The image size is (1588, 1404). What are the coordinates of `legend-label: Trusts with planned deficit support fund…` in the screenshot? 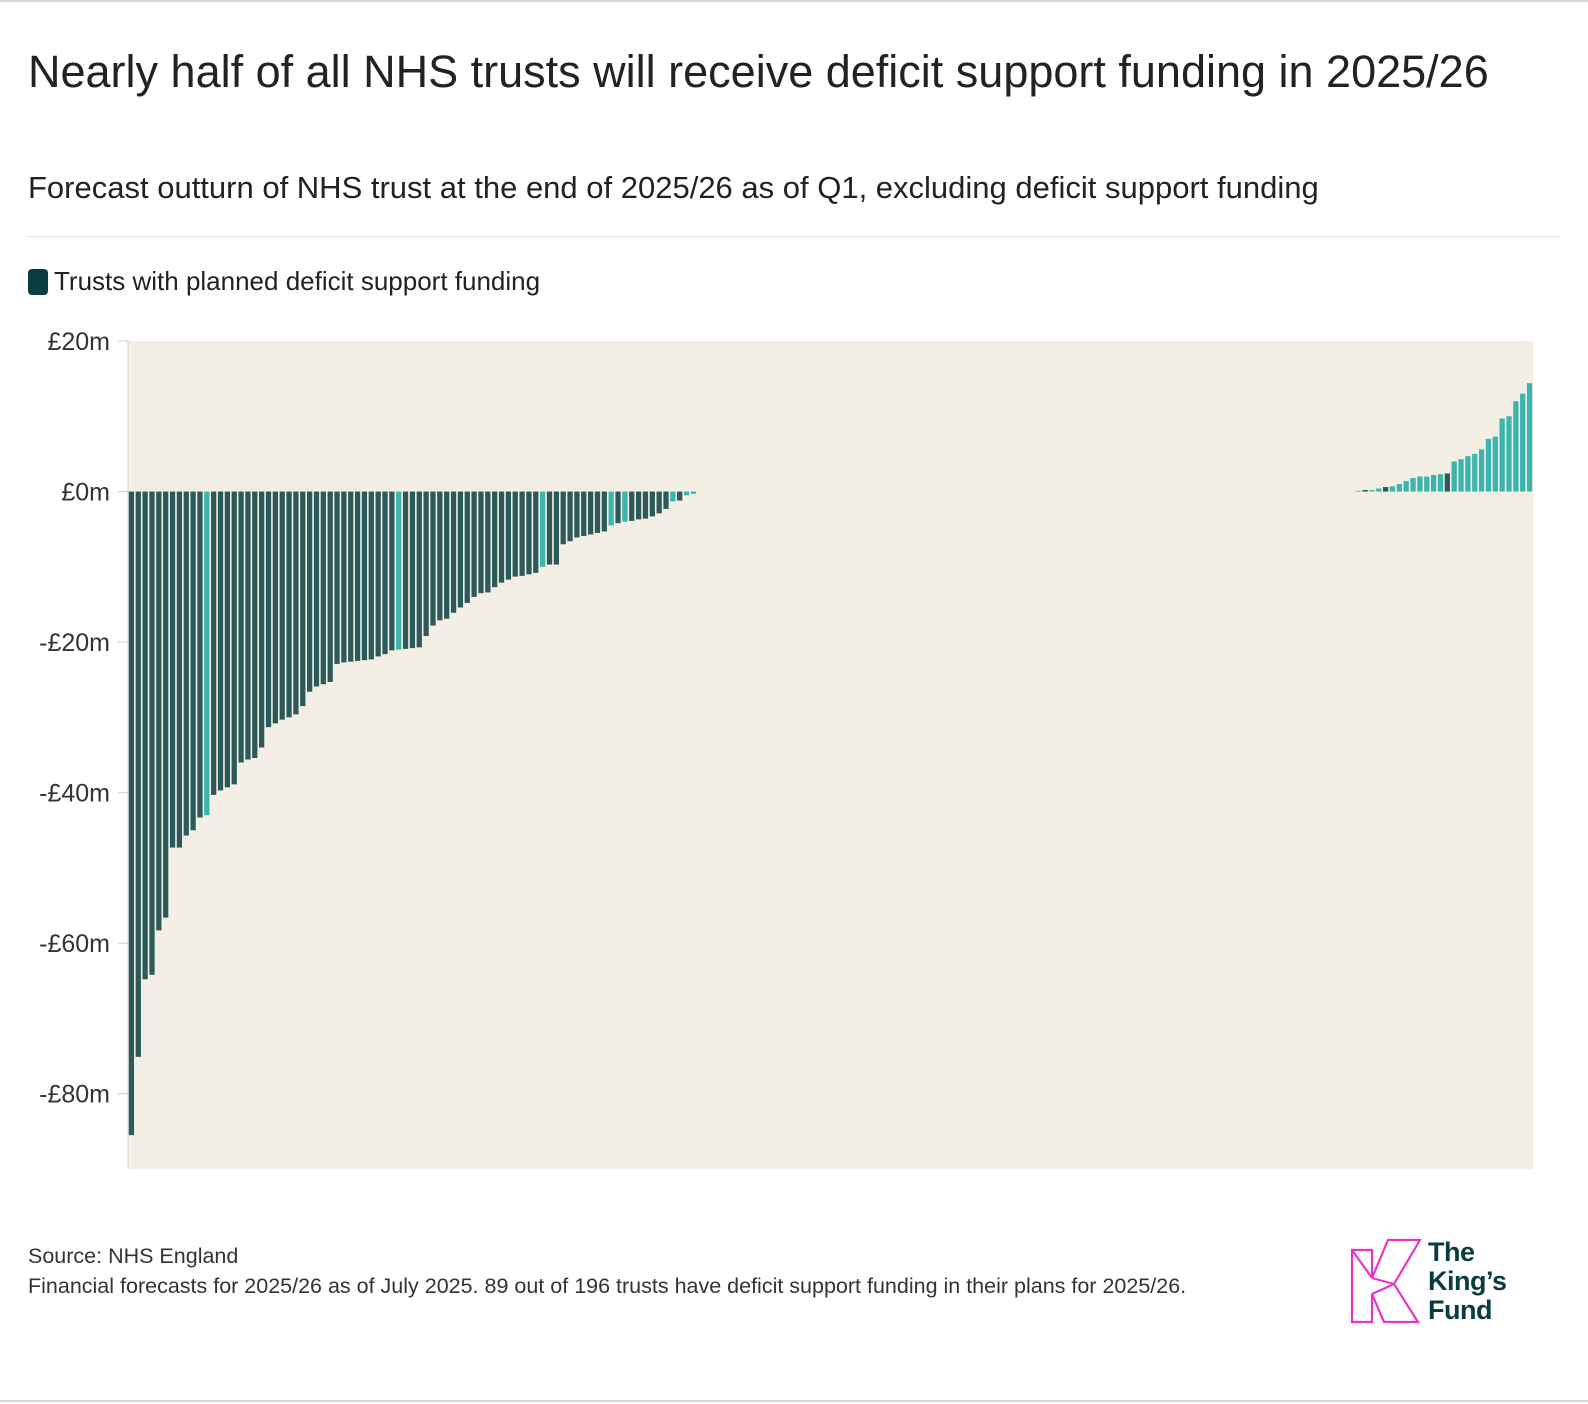 It's located at (297, 281).